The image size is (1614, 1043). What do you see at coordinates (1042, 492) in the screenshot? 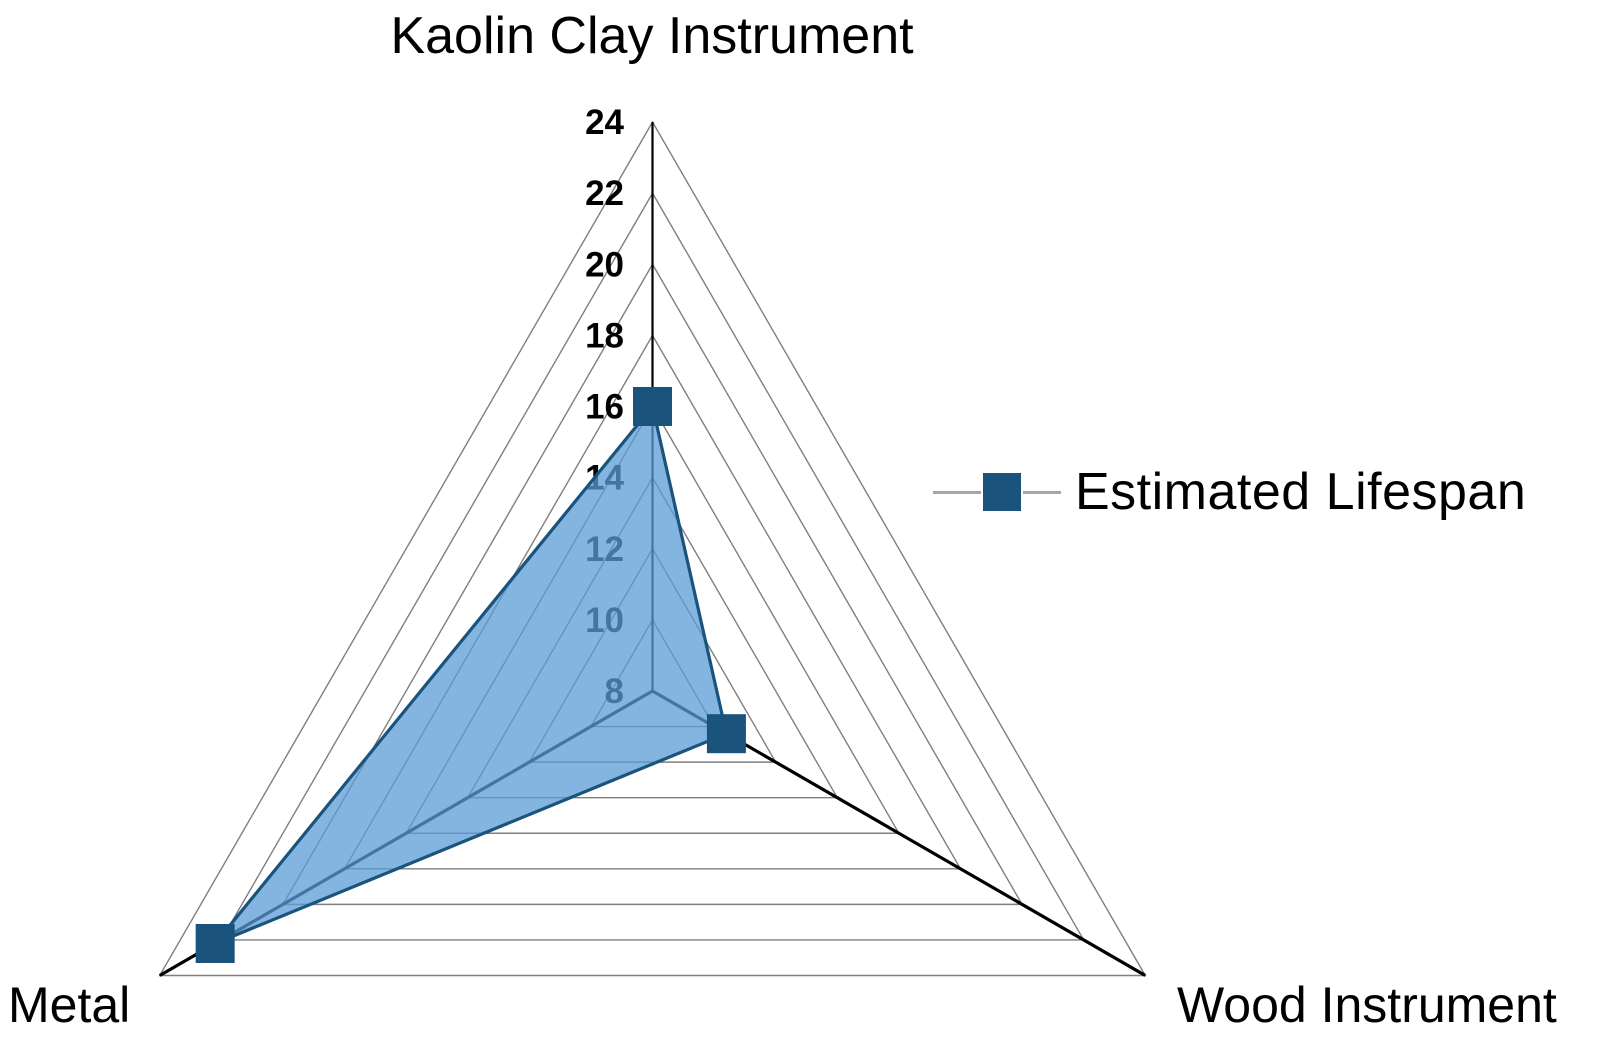
I see `legend-line-right-segment` at bounding box center [1042, 492].